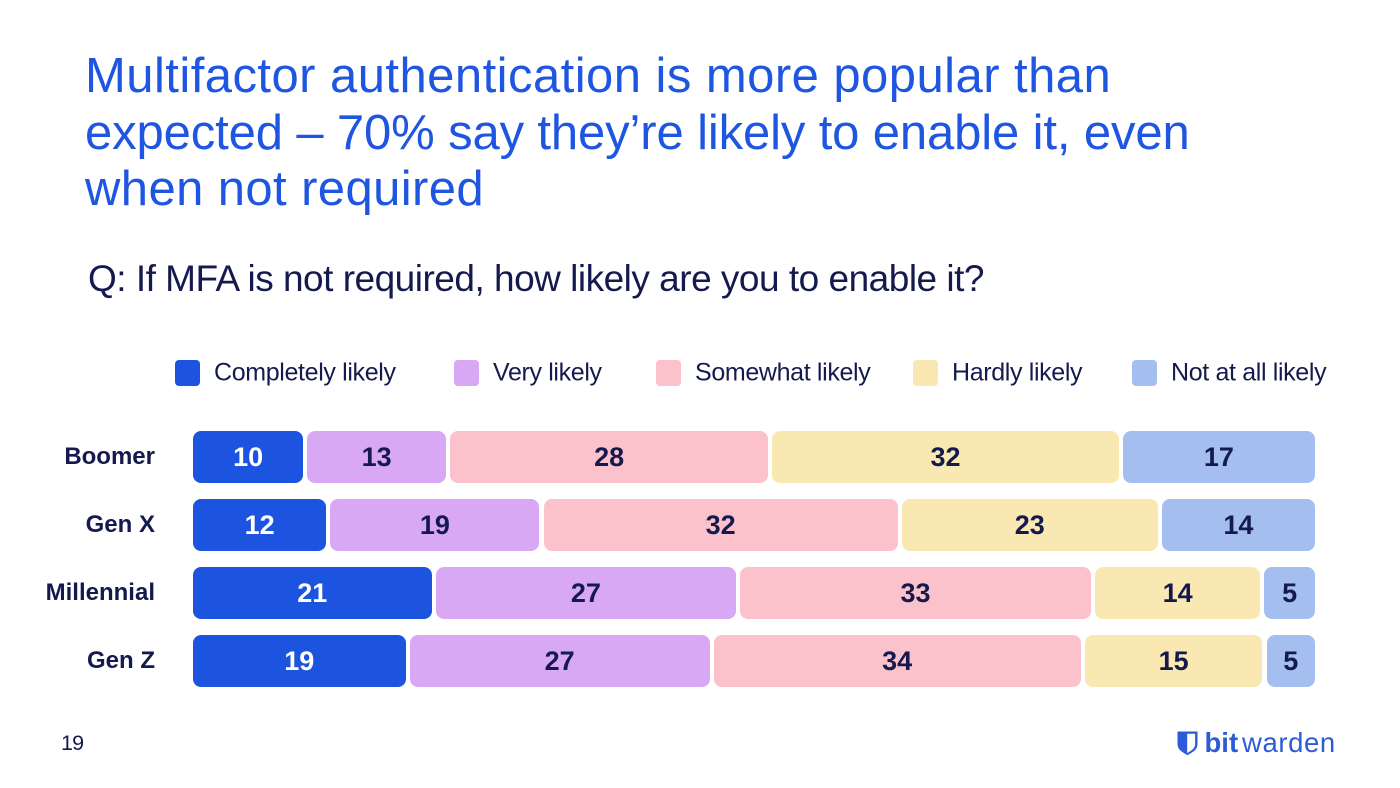 The image size is (1400, 788). I want to click on svg-text: warden, so click(1288, 743).